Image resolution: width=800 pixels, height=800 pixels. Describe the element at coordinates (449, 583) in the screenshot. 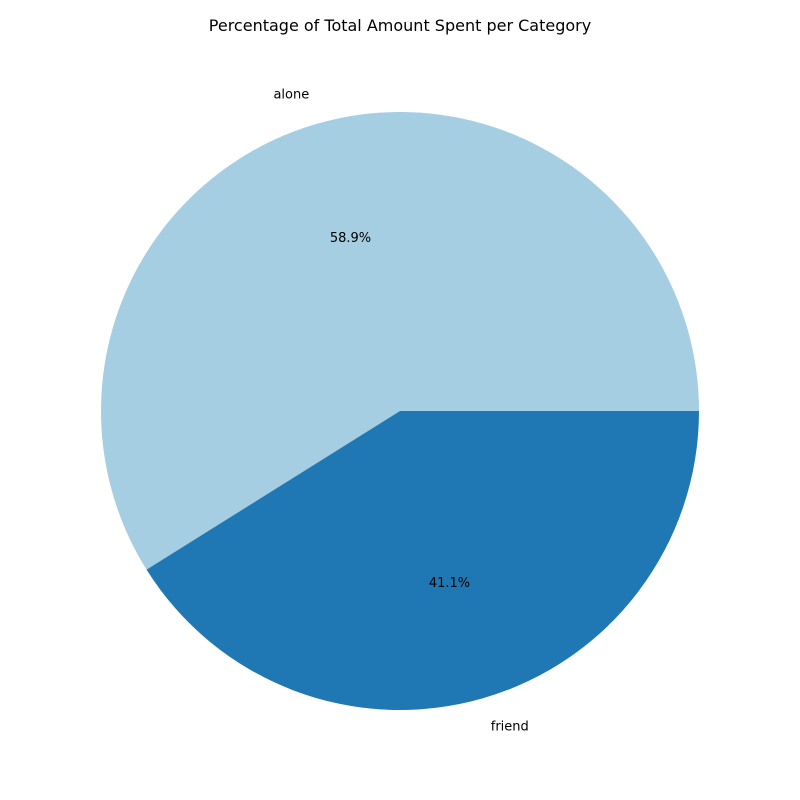

I see `slice-percent-friend: 41.1%` at that location.